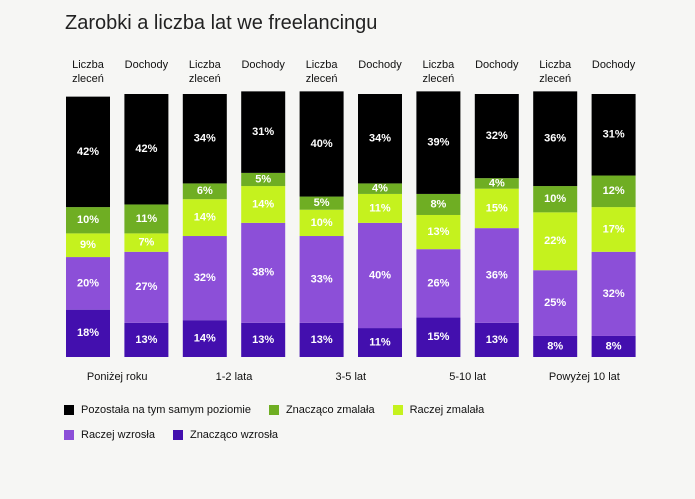  I want to click on group-label: 1-2 lata, so click(235, 377).